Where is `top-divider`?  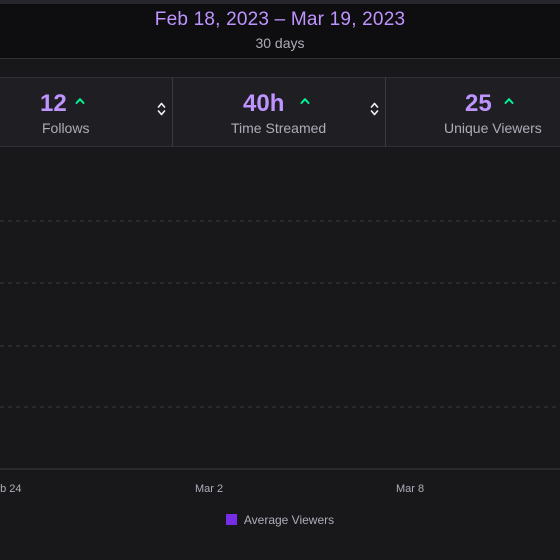 top-divider is located at coordinates (280, 2).